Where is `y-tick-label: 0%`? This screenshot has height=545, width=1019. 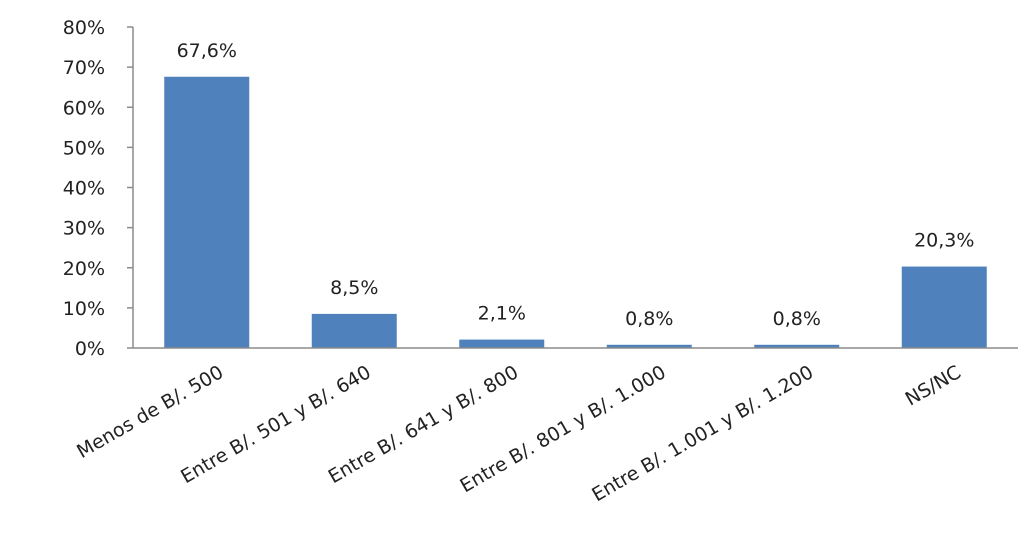
y-tick-label: 0% is located at coordinates (90, 349).